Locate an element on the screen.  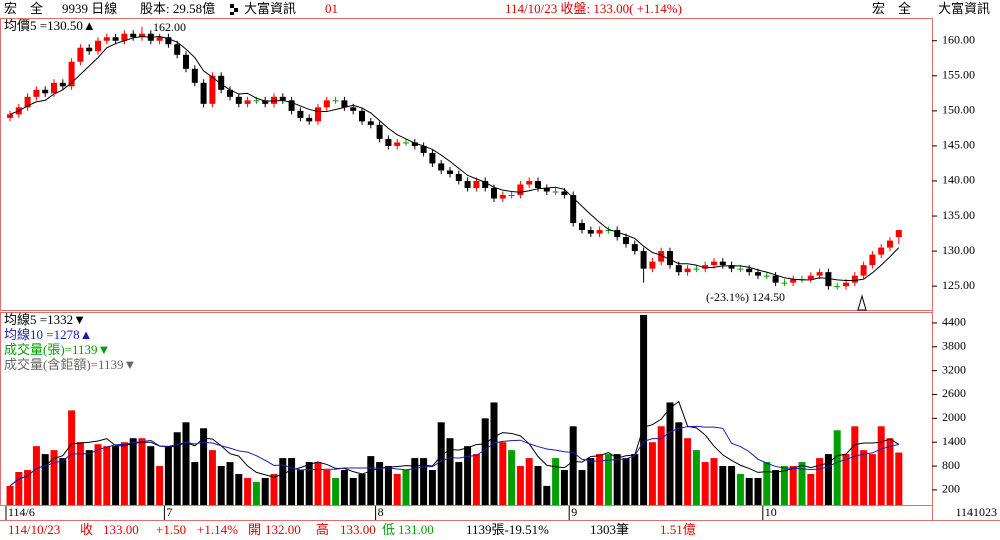
y-tick-label: 155.00 is located at coordinates (958, 75).